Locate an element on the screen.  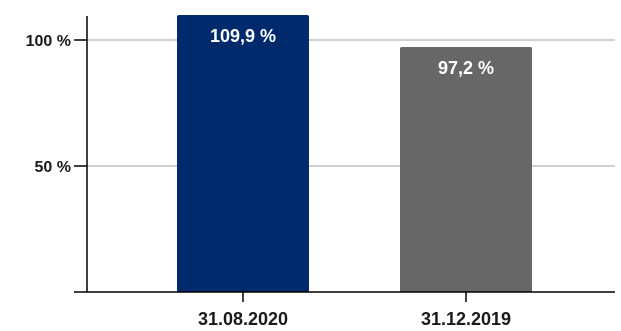
bar-value-label: 97,2 % is located at coordinates (466, 68).